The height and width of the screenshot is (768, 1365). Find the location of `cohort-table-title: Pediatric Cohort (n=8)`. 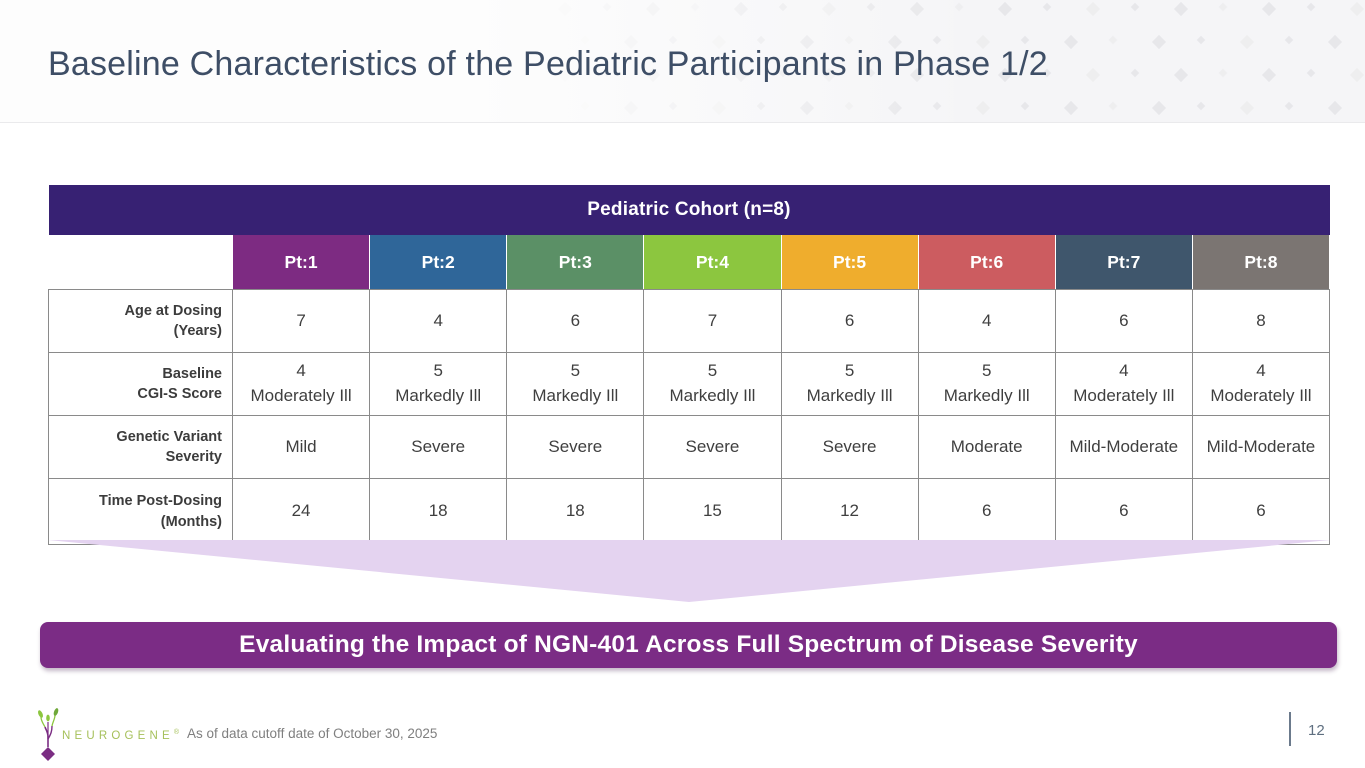

cohort-table-title: Pediatric Cohort (n=8) is located at coordinates (689, 210).